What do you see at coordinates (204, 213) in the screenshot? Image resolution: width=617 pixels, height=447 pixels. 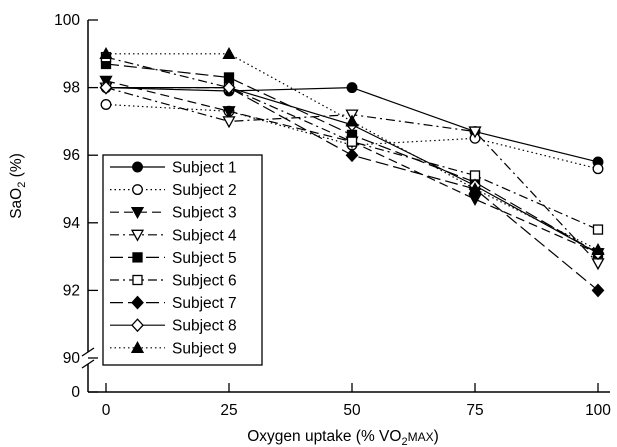 I see `legend-label: Subject 3` at bounding box center [204, 213].